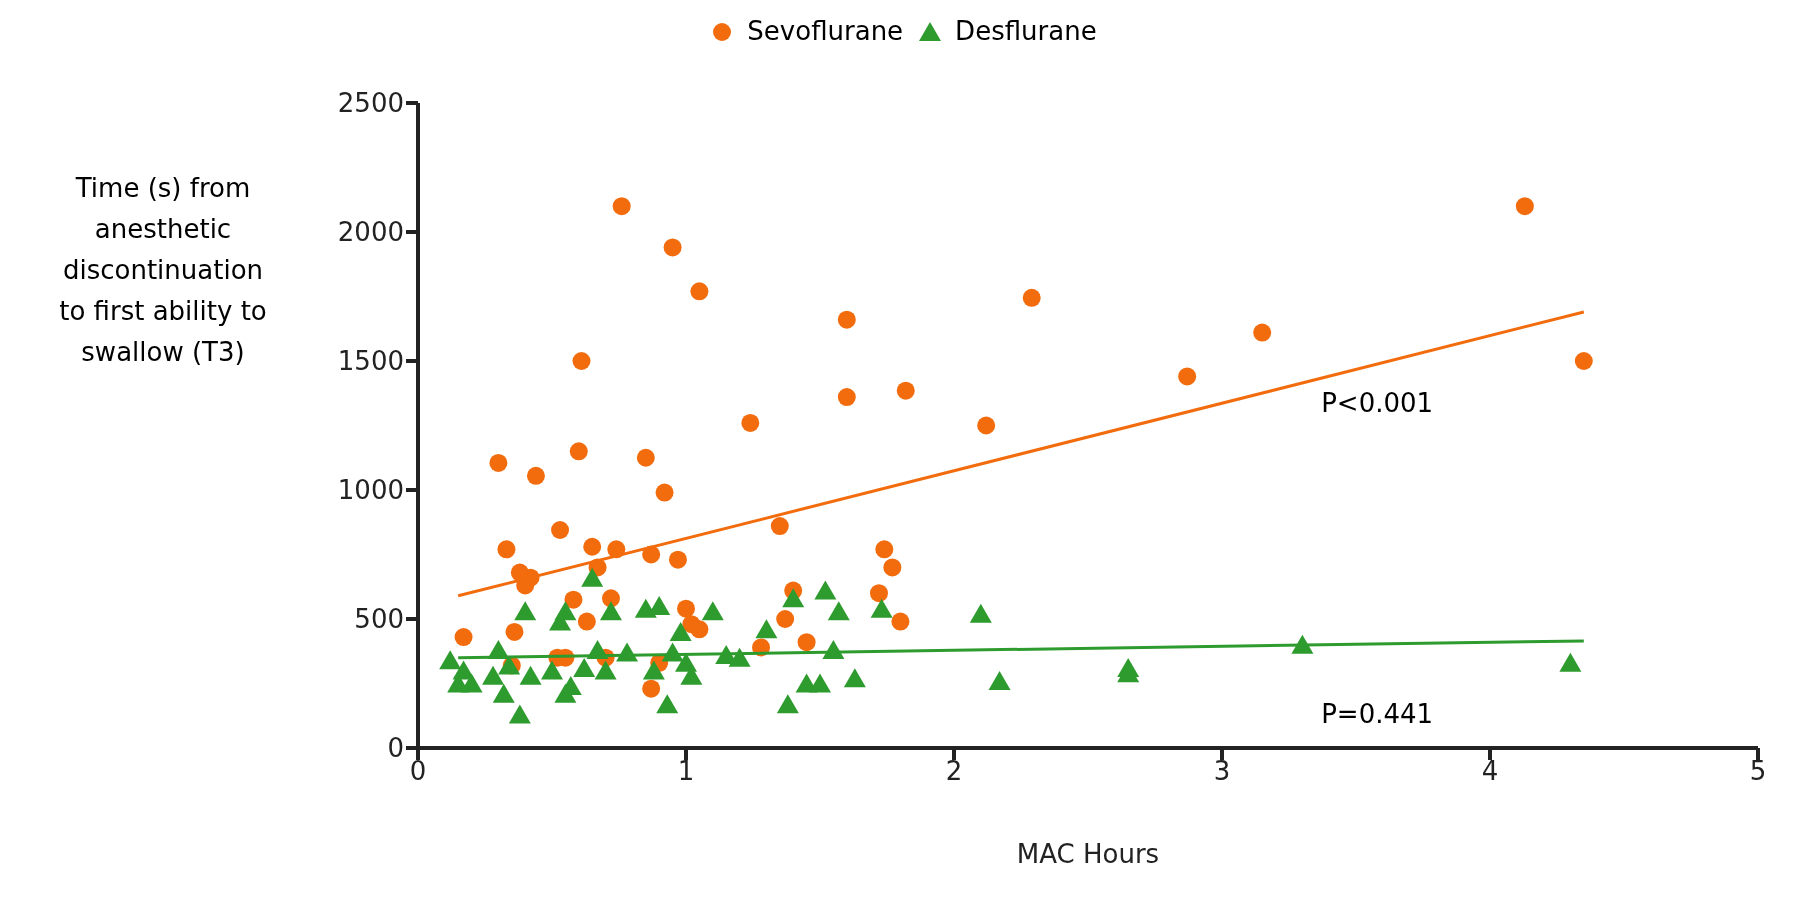 Image resolution: width=1814 pixels, height=900 pixels. Describe the element at coordinates (418, 771) in the screenshot. I see `x-tick-label: 0` at that location.